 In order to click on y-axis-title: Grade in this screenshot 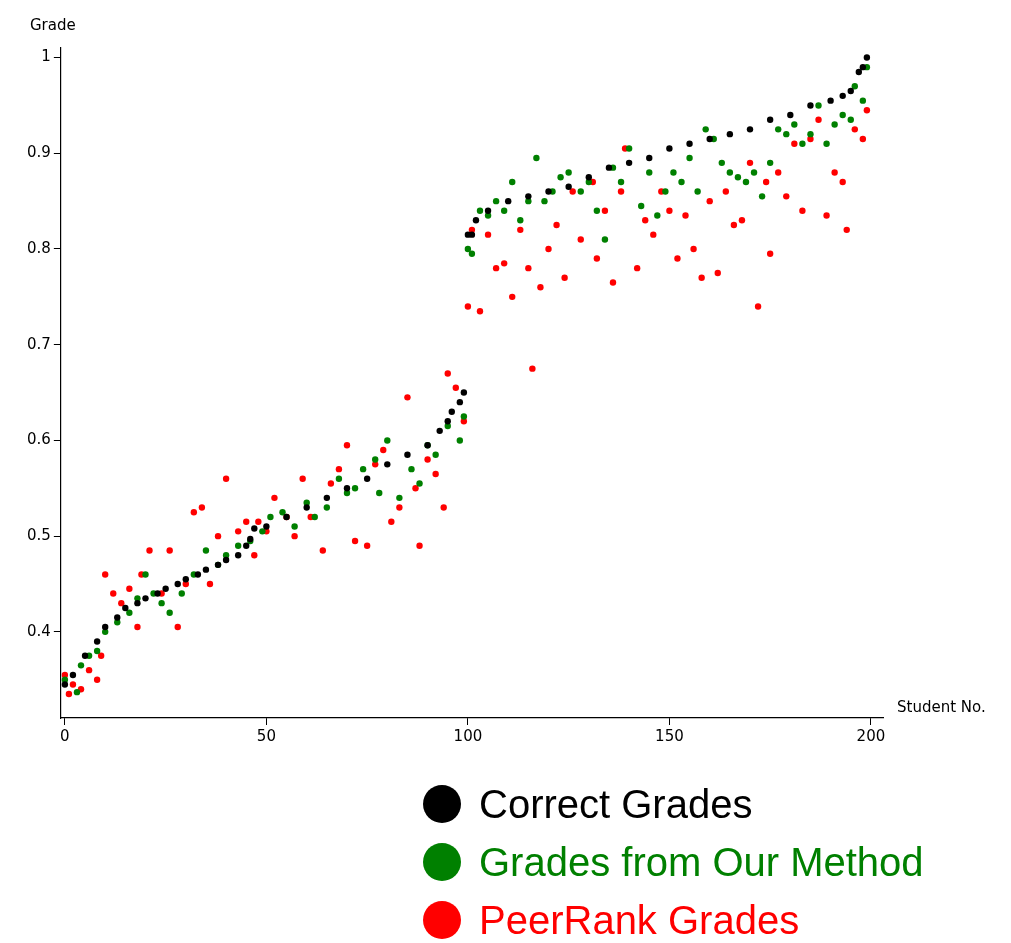, I will do `click(52, 25)`.